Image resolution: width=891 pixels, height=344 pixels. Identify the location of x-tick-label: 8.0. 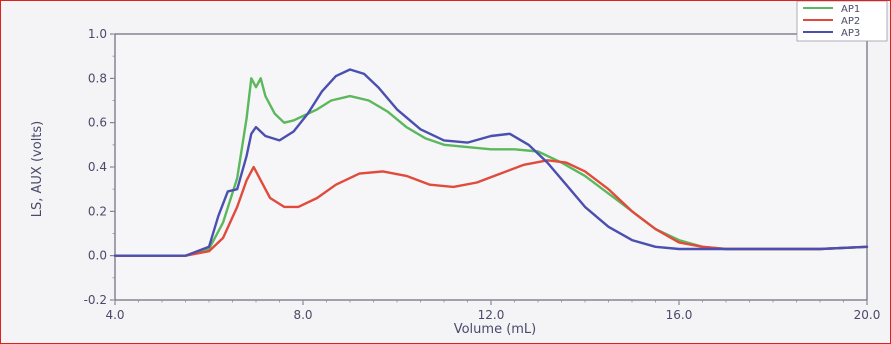
(302, 315).